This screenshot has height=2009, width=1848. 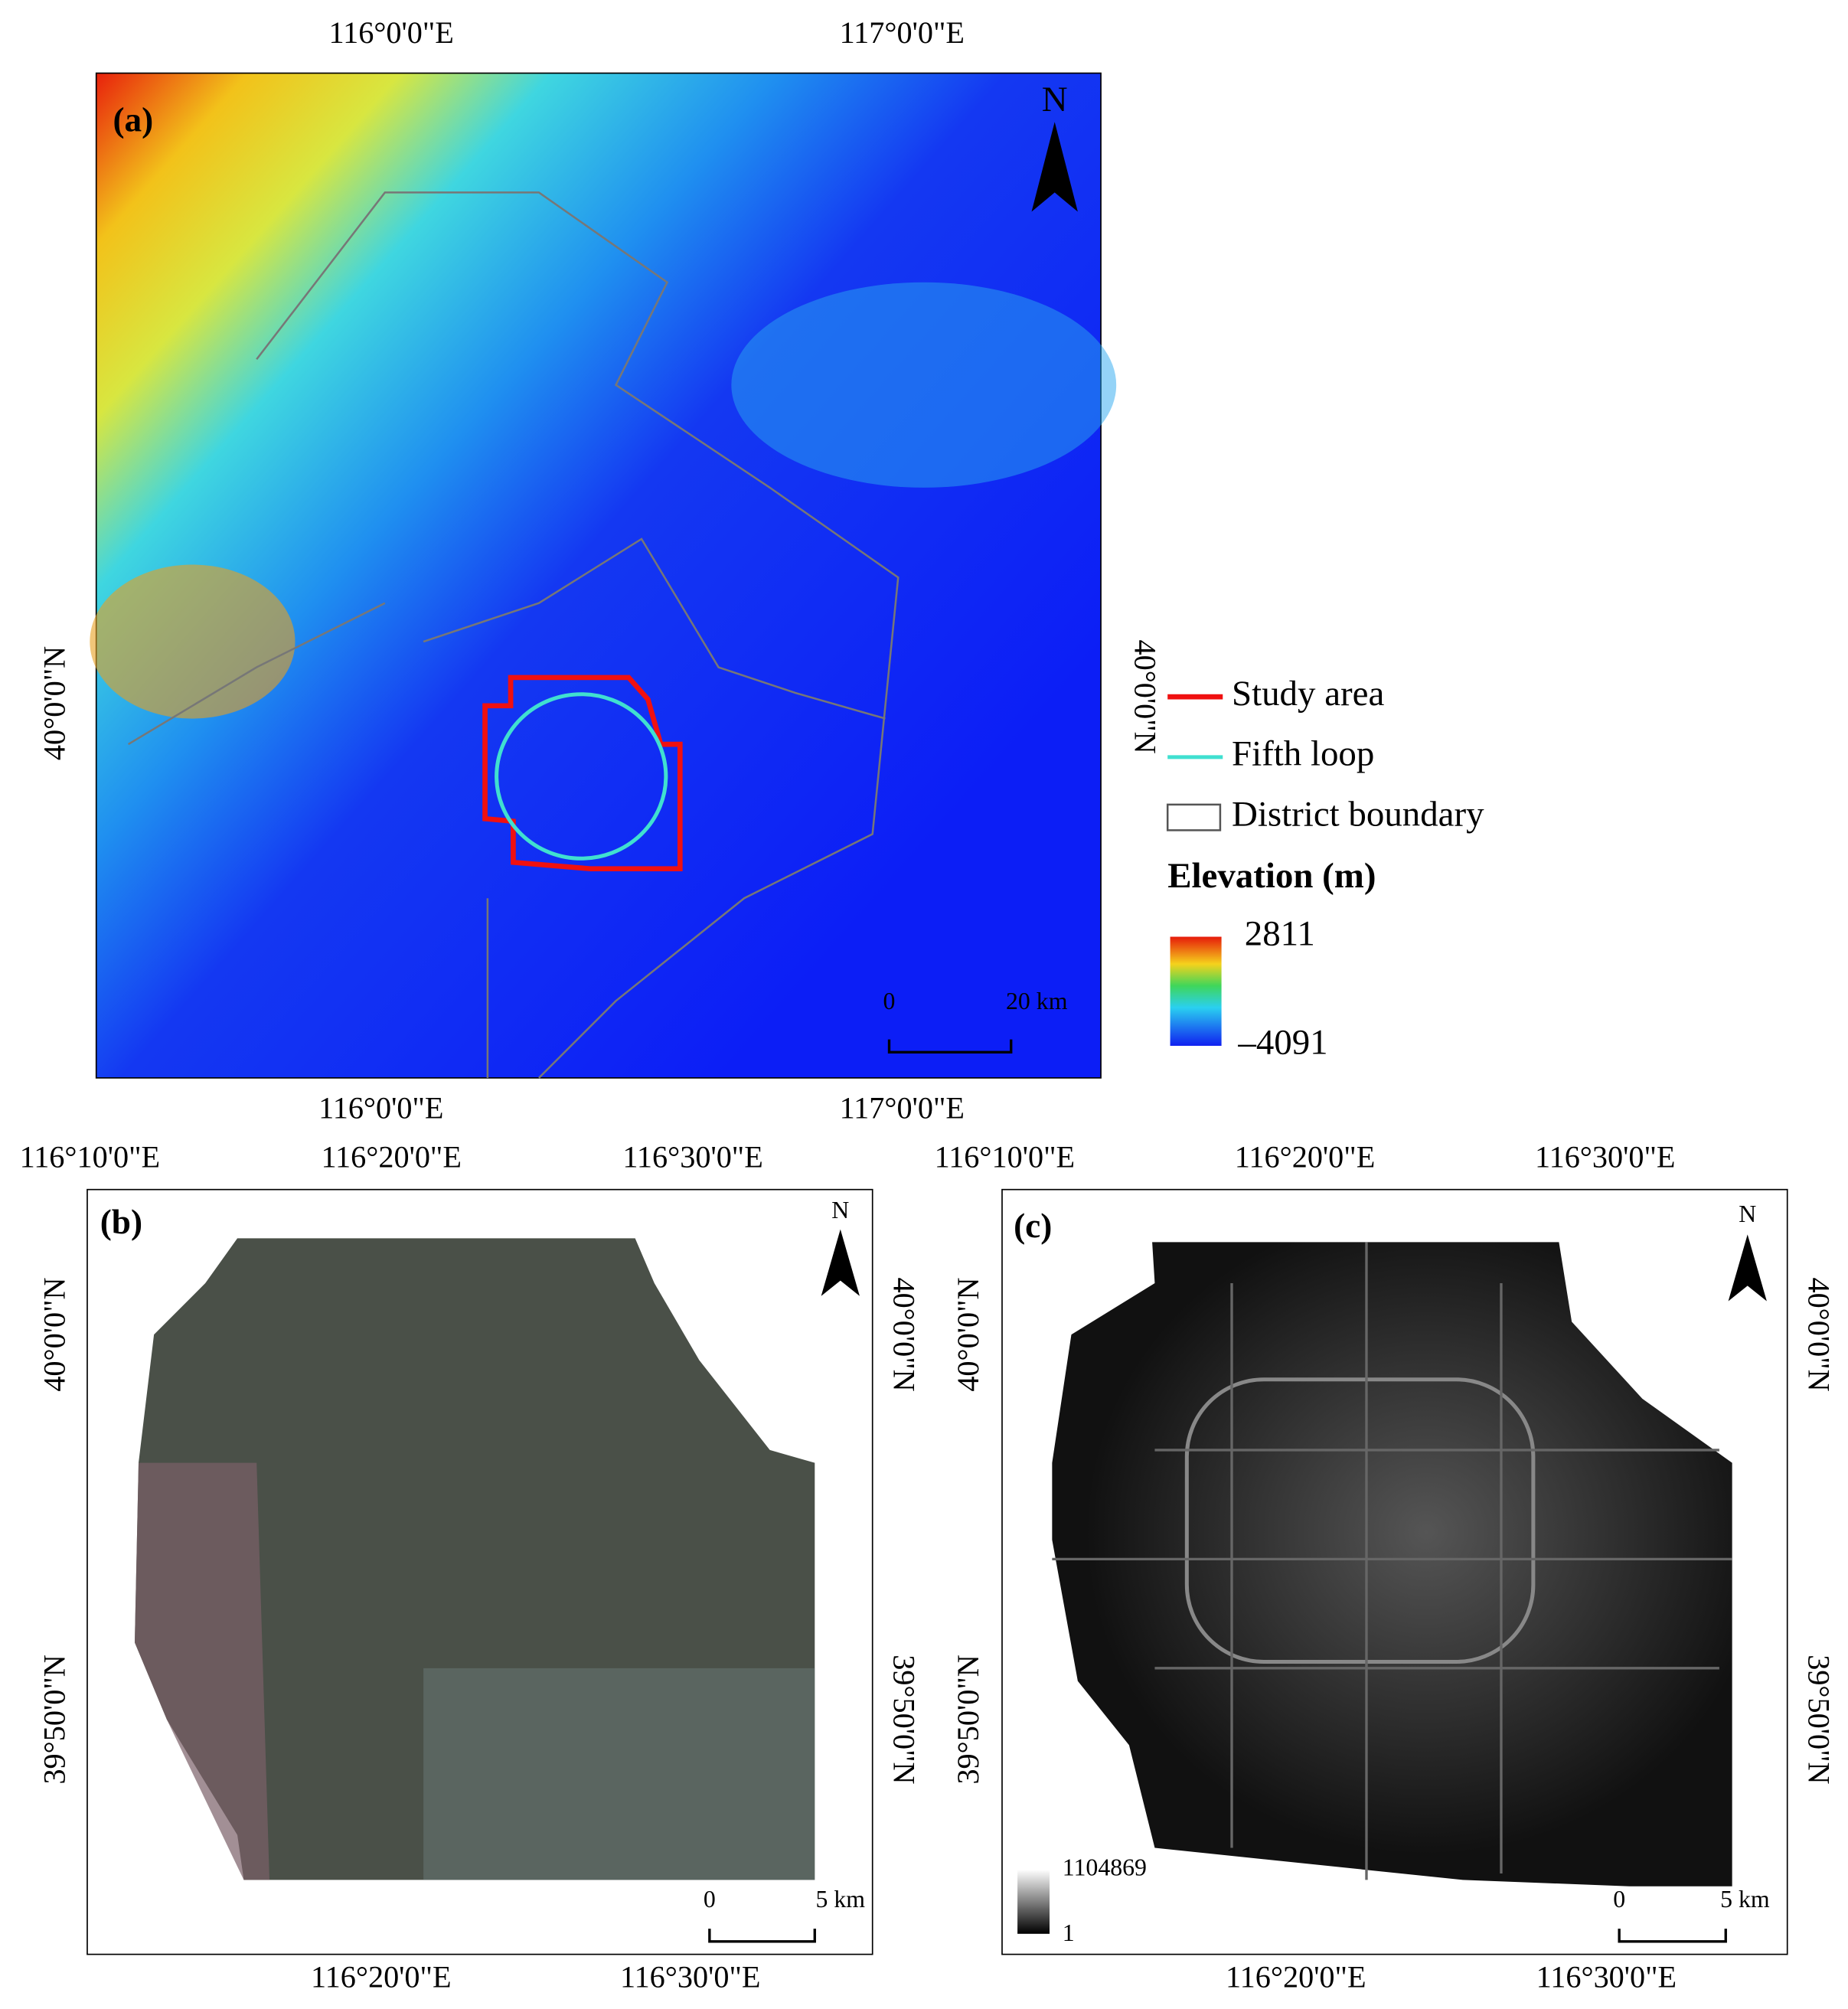 I want to click on legend-label: Fifth loop, so click(x=1303, y=754).